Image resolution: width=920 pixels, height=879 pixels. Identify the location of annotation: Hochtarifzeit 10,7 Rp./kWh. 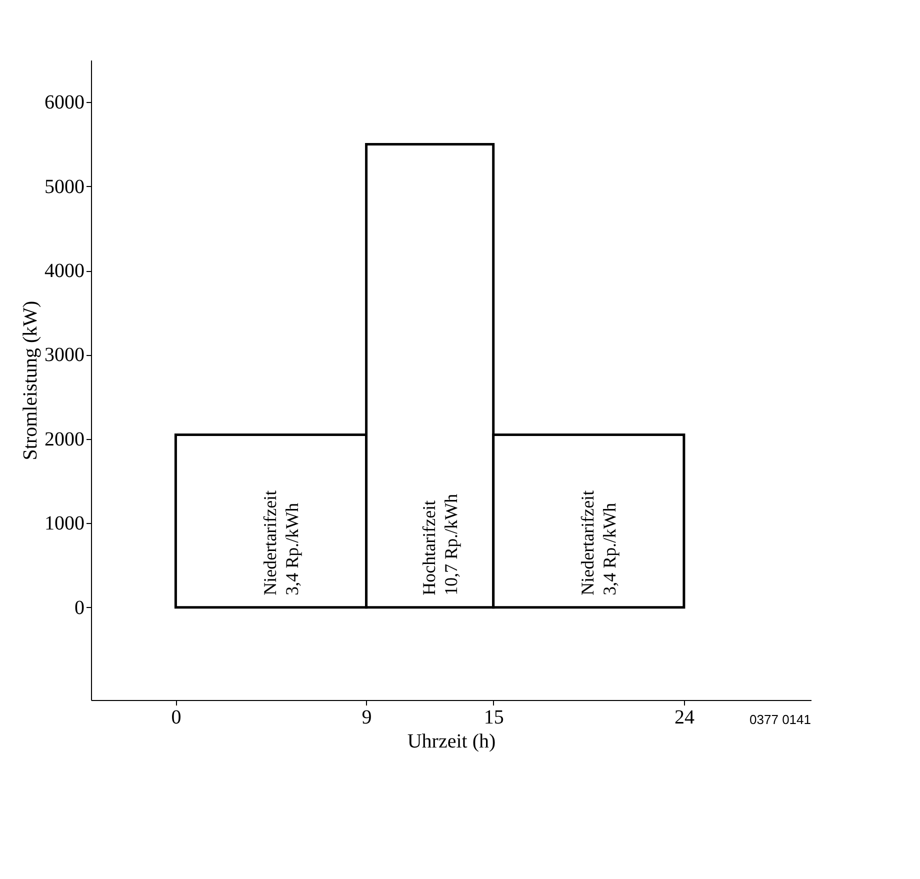
(439, 545).